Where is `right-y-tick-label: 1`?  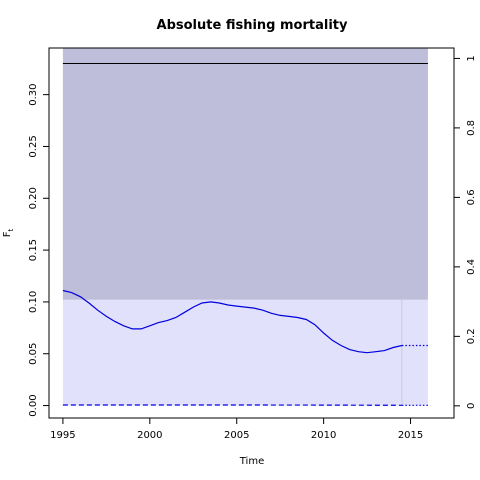 right-y-tick-label: 1 is located at coordinates (471, 58).